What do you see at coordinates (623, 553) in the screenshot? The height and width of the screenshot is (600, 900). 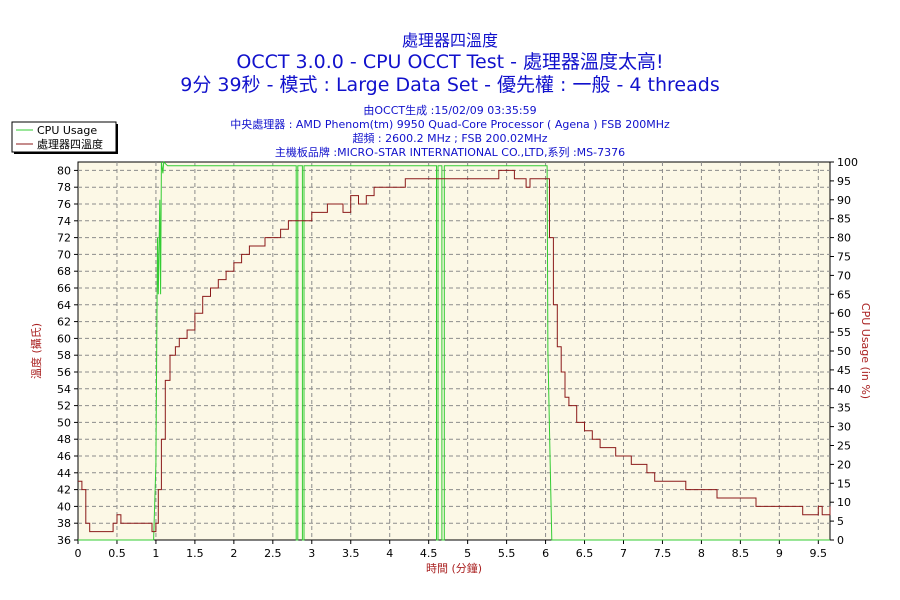 I see `x-tick-label: 7` at bounding box center [623, 553].